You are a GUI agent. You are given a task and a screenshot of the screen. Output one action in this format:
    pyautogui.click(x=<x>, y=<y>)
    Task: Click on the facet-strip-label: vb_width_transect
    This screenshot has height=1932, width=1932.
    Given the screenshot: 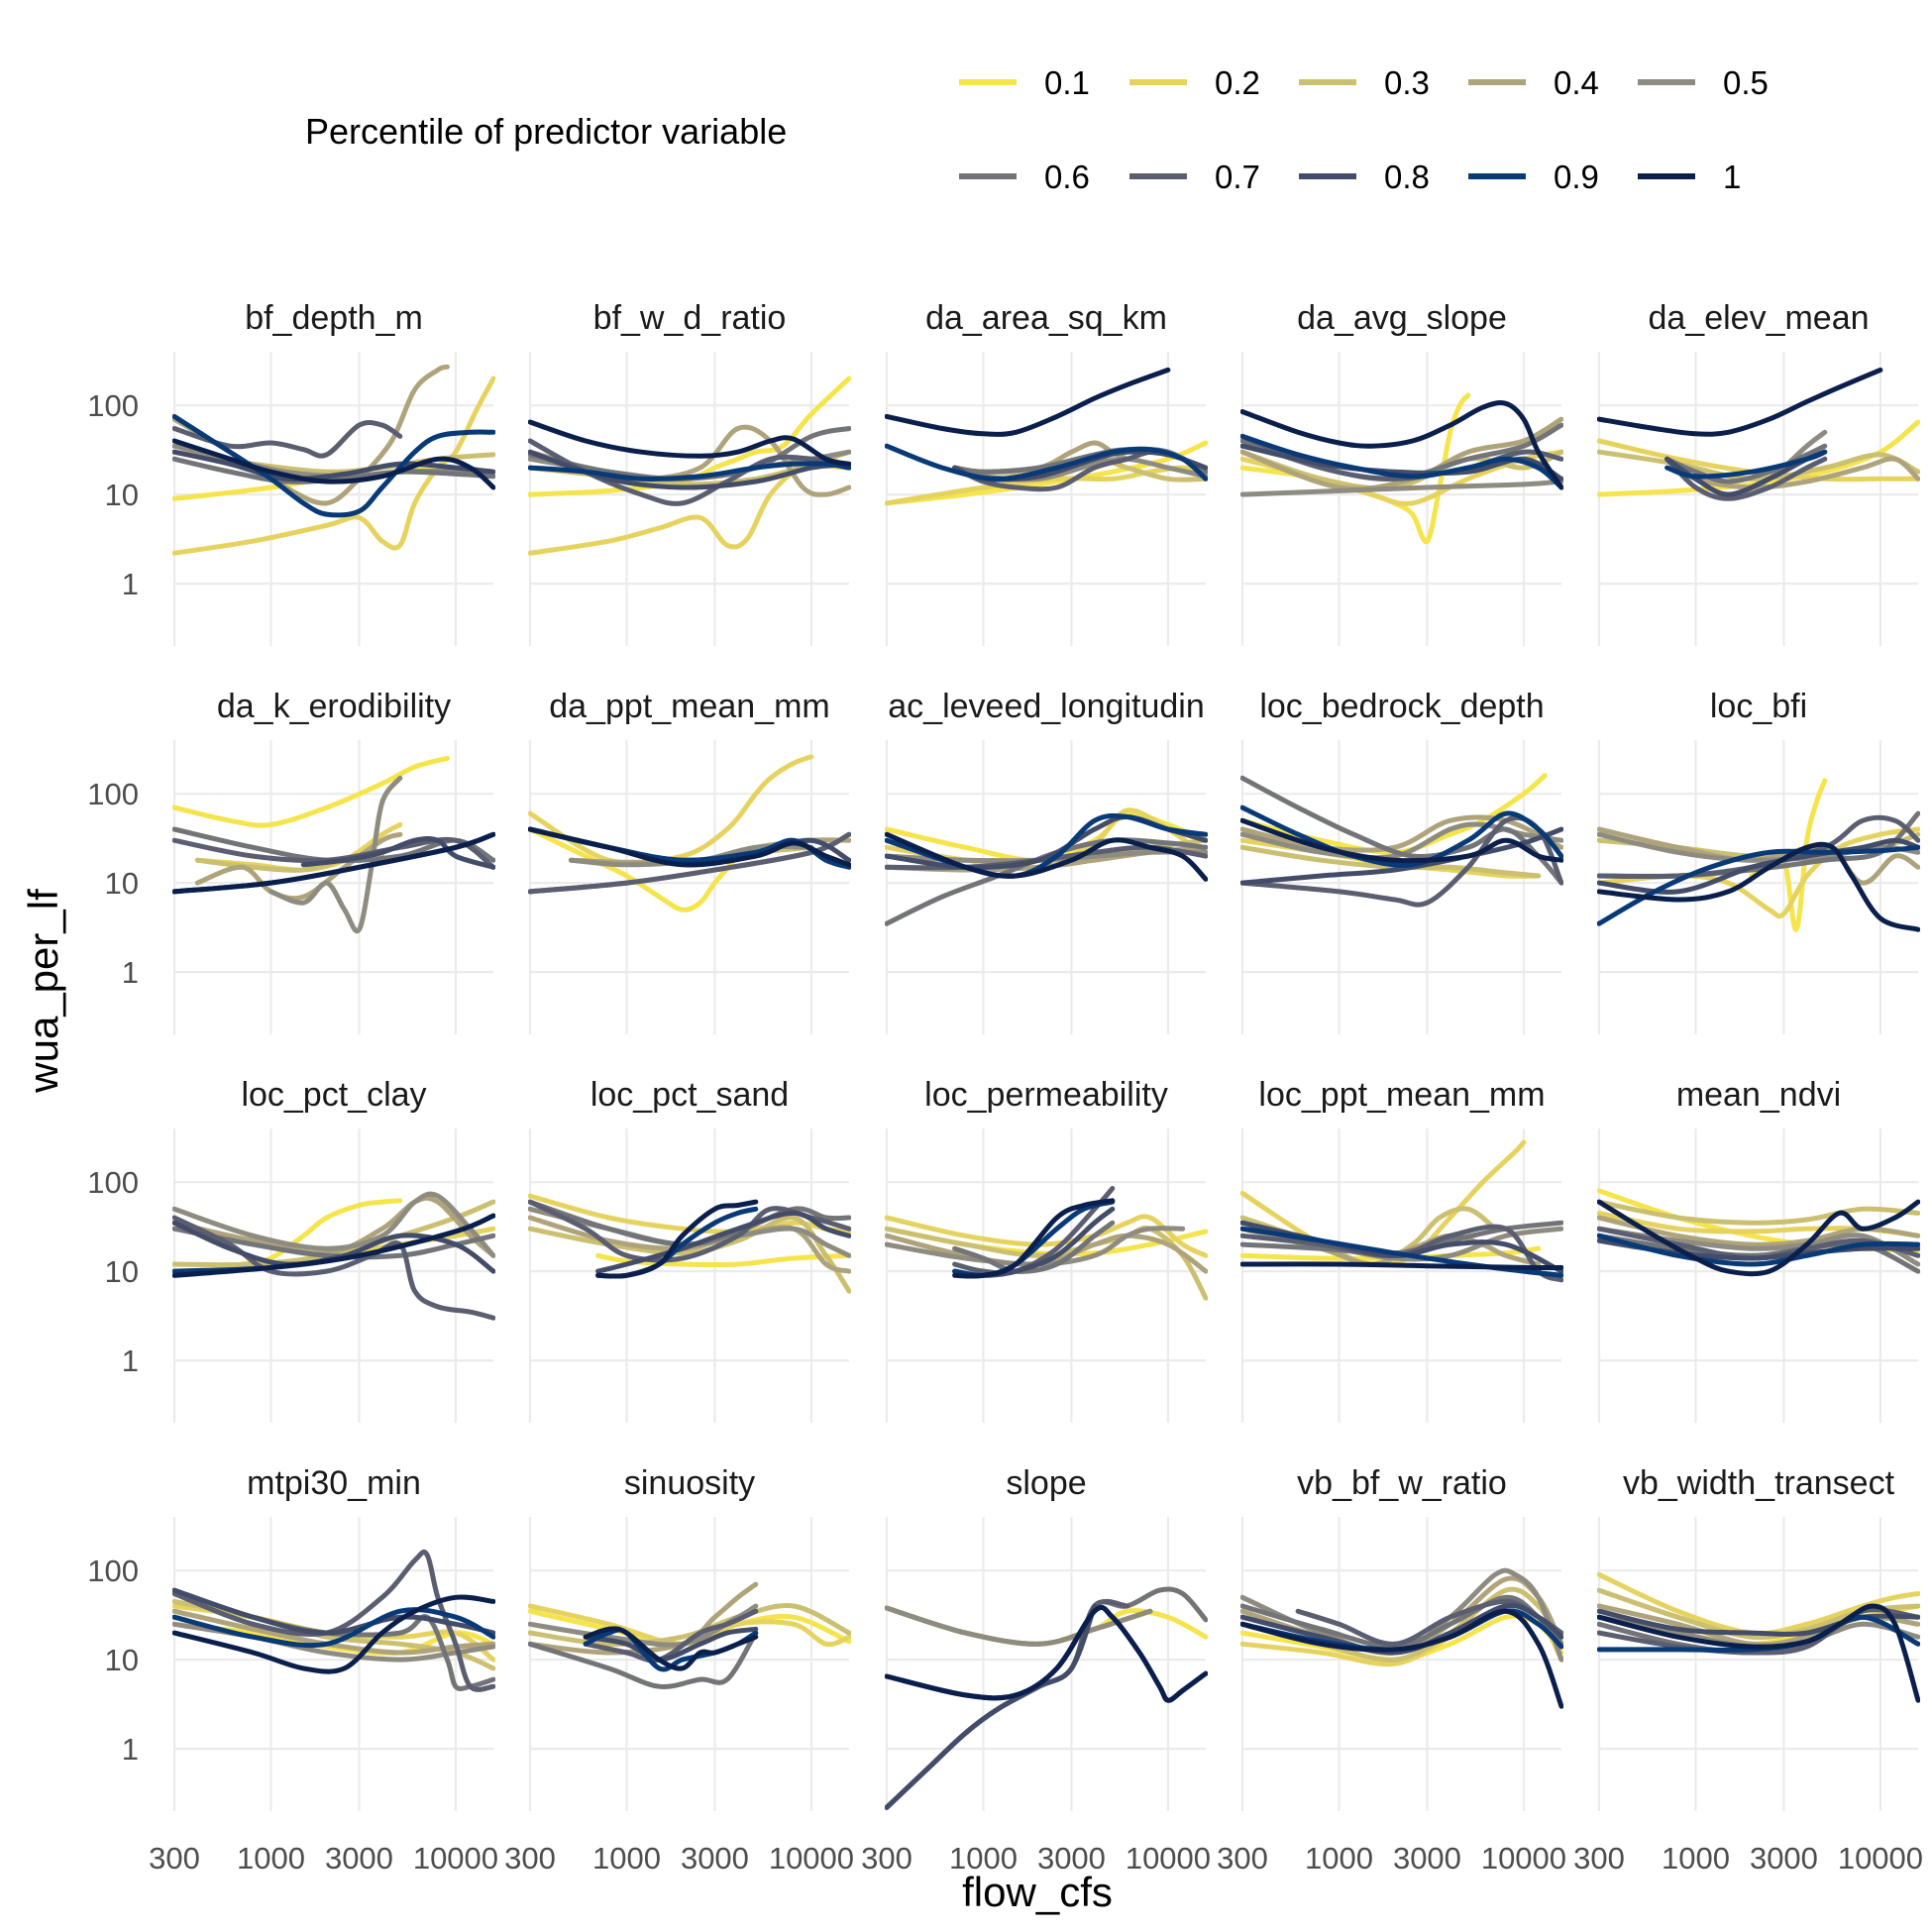 What is the action you would take?
    pyautogui.click(x=1759, y=1483)
    